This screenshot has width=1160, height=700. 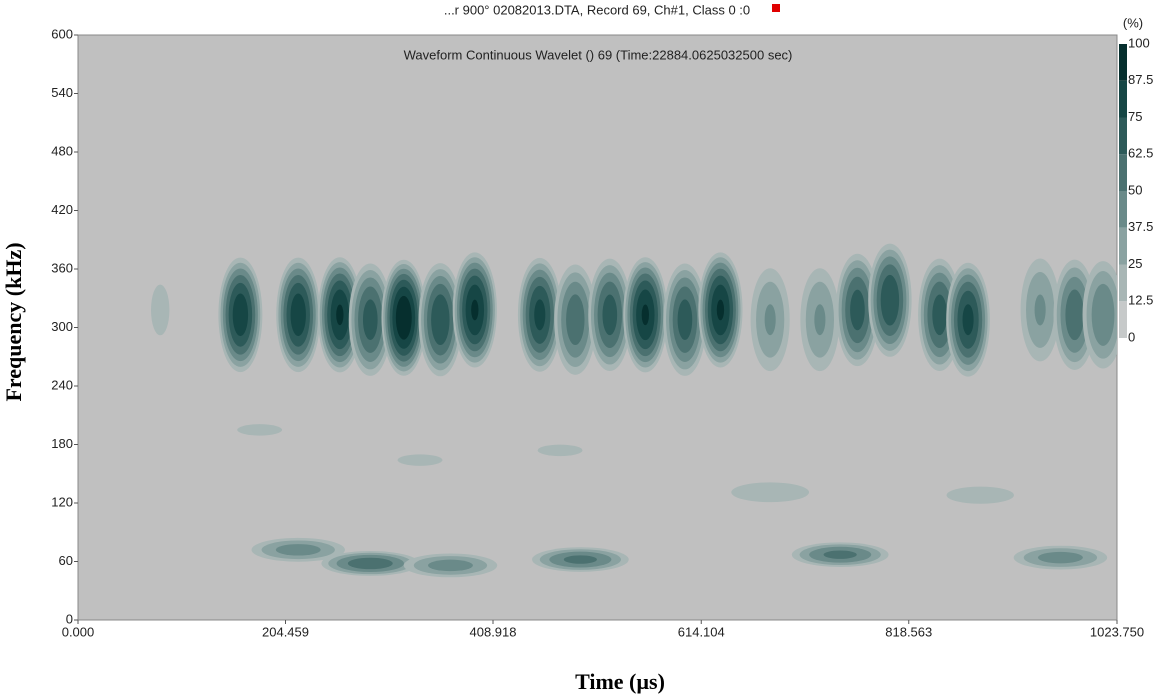 I want to click on y-tick-label: 60, so click(x=66, y=560).